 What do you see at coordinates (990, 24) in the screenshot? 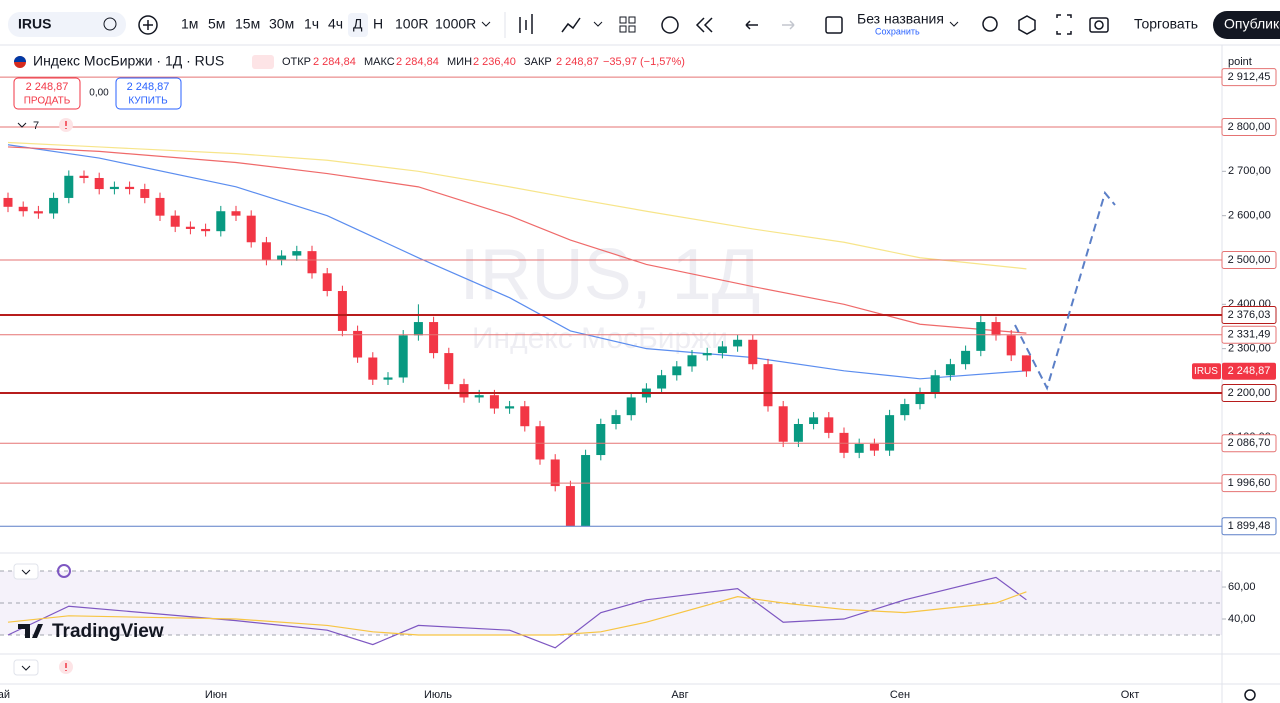
I see `search-icon` at bounding box center [990, 24].